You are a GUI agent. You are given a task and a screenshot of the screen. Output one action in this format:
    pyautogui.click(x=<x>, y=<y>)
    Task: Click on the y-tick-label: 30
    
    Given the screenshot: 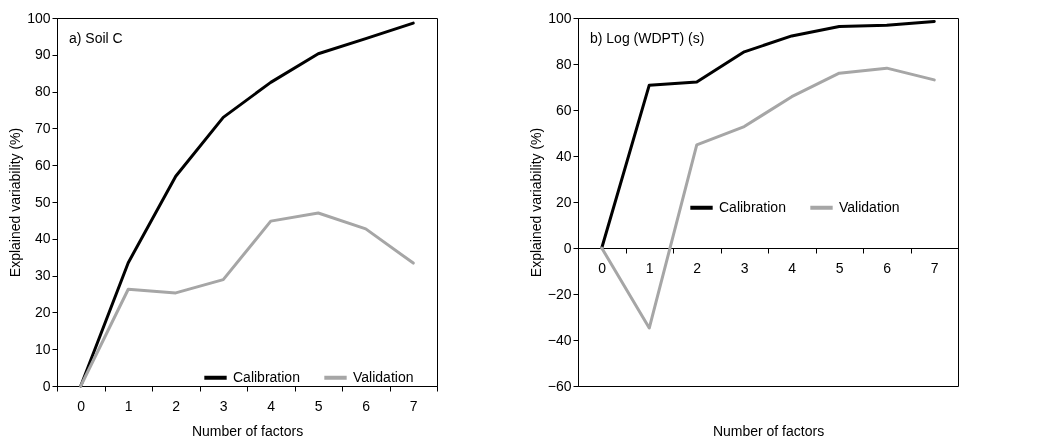 What is the action you would take?
    pyautogui.click(x=42, y=275)
    